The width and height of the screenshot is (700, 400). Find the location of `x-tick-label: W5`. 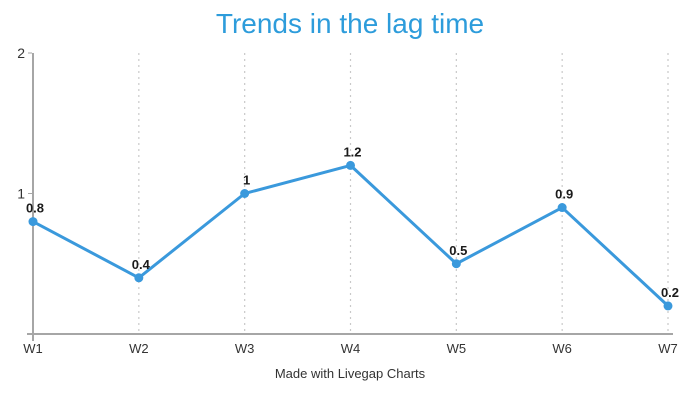

x-tick-label: W5 is located at coordinates (457, 348).